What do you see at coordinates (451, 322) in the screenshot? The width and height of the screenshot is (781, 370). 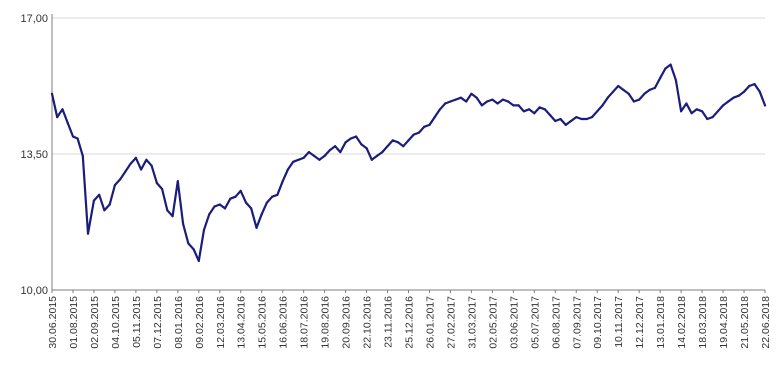 I see `x-tick-label: 27.02.2017` at bounding box center [451, 322].